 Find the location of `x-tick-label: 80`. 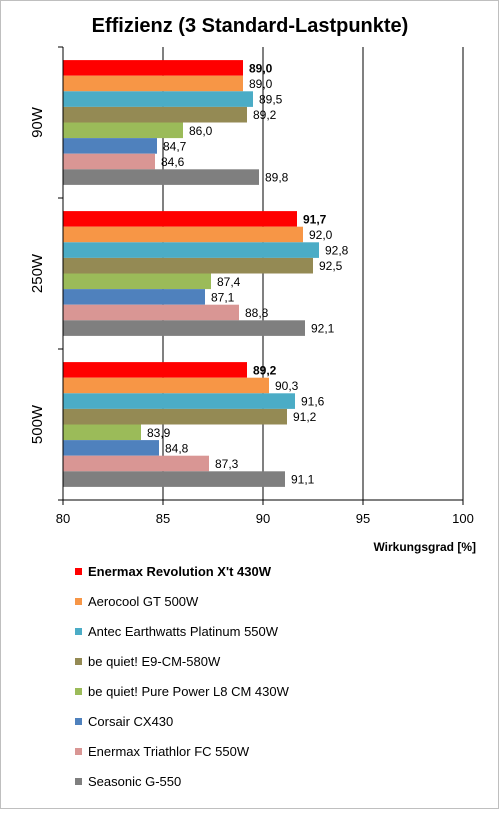

x-tick-label: 80 is located at coordinates (63, 518).